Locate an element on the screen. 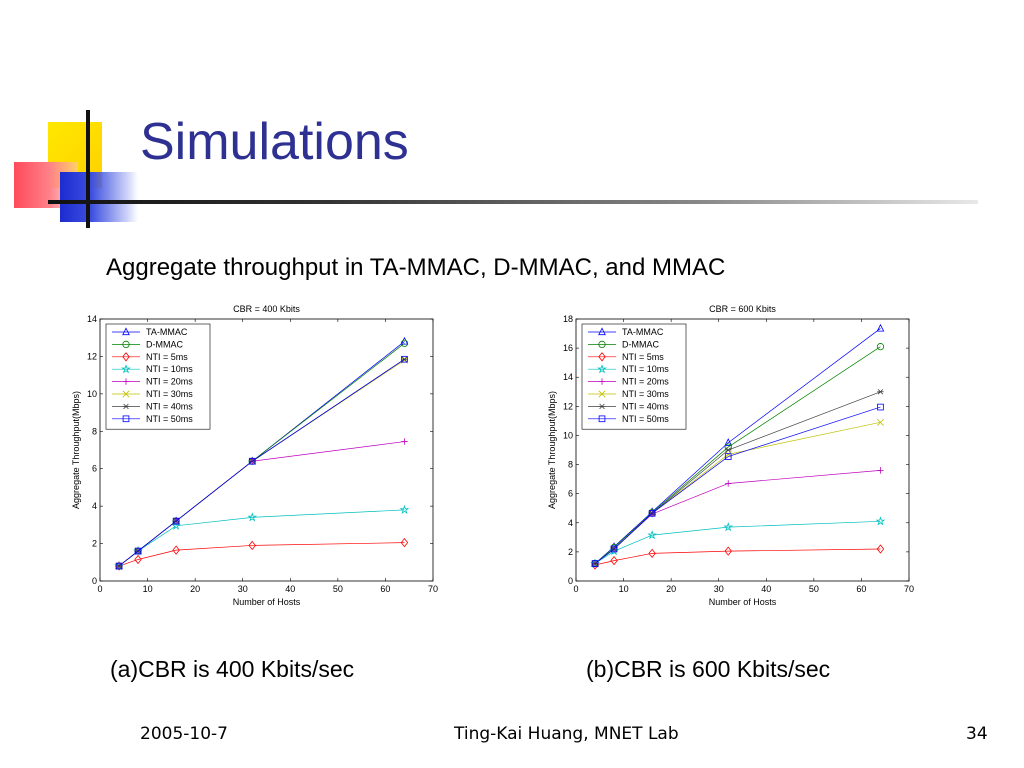 The image size is (1024, 768). chart-b-legend-item-nti-40ms-label: NTI = 40ms is located at coordinates (645, 406).